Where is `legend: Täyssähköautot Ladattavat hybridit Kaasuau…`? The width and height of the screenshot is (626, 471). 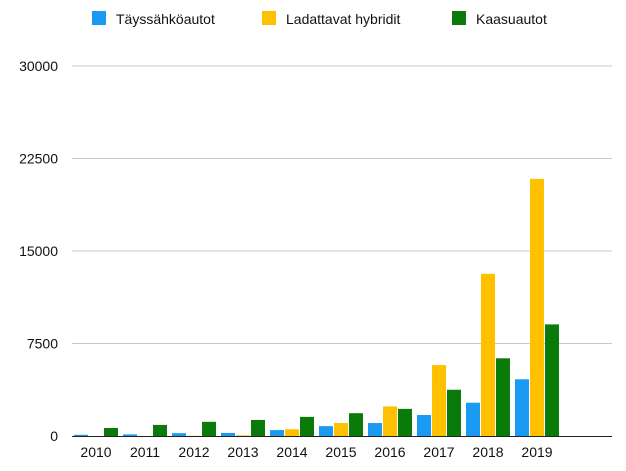
legend: Täyssähköautot Ladattavat hybridit Kaasuau… is located at coordinates (319, 19).